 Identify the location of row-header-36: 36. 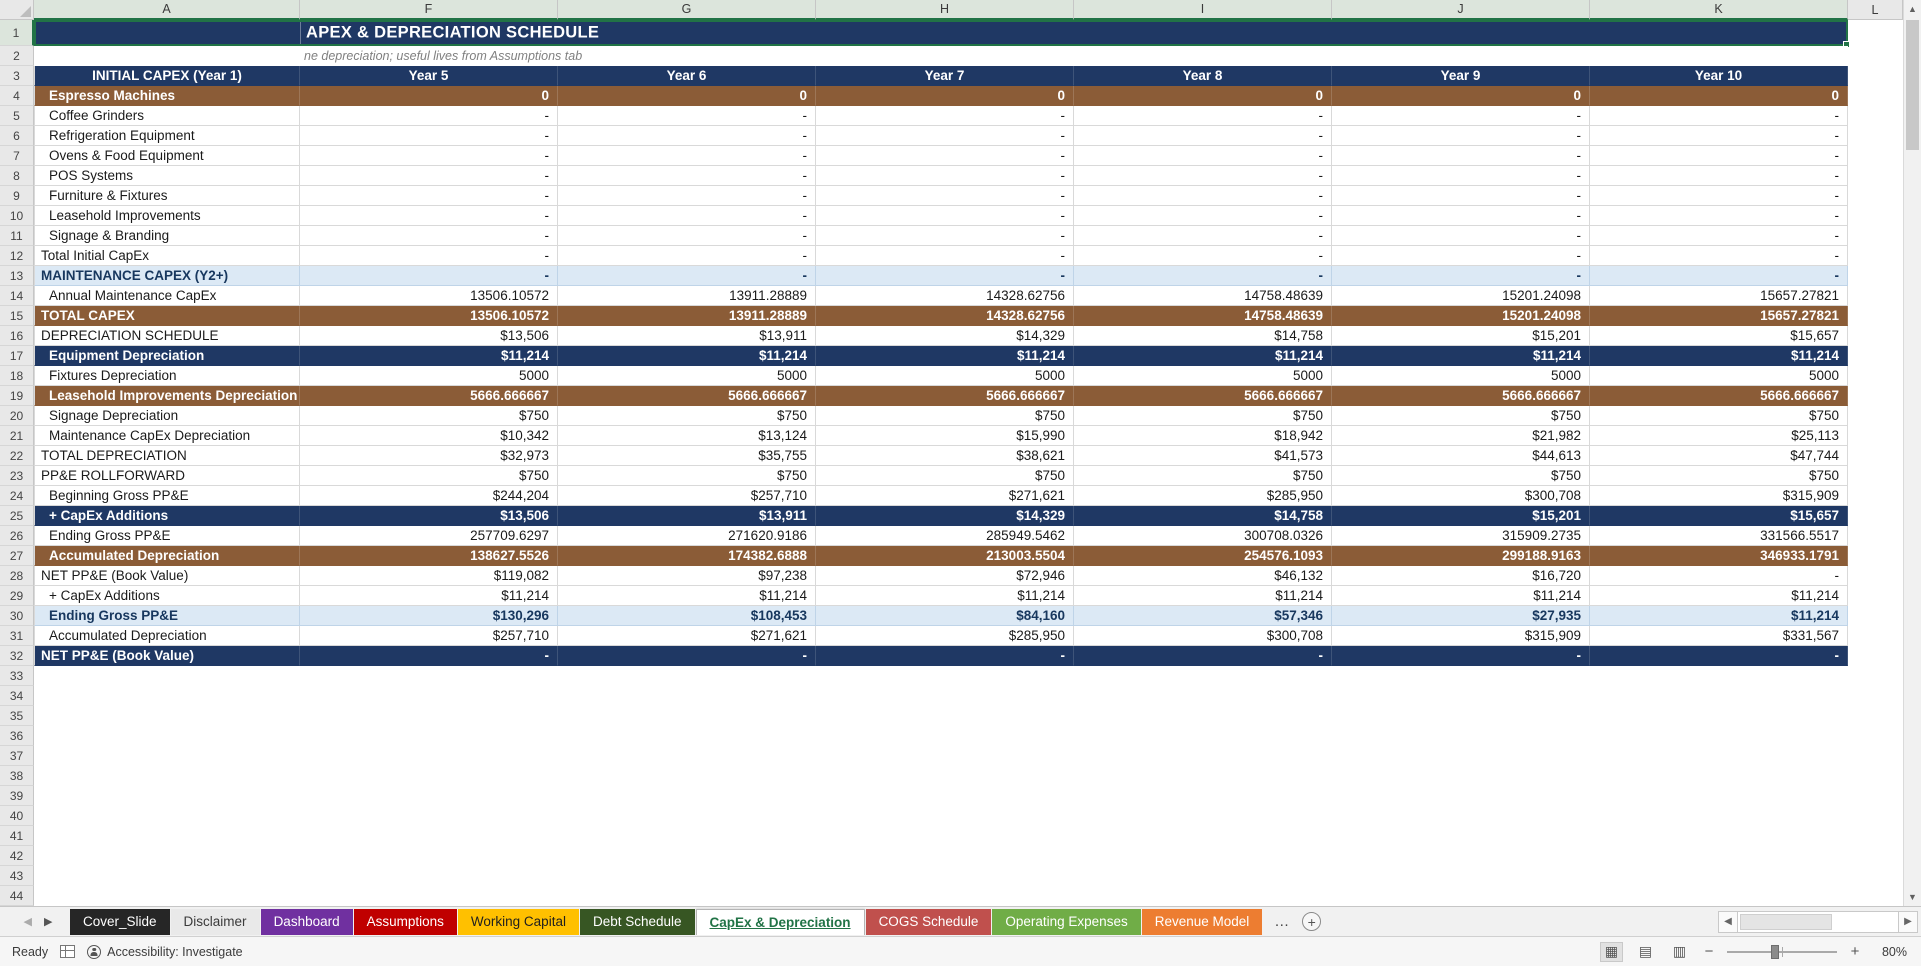
(17, 736).